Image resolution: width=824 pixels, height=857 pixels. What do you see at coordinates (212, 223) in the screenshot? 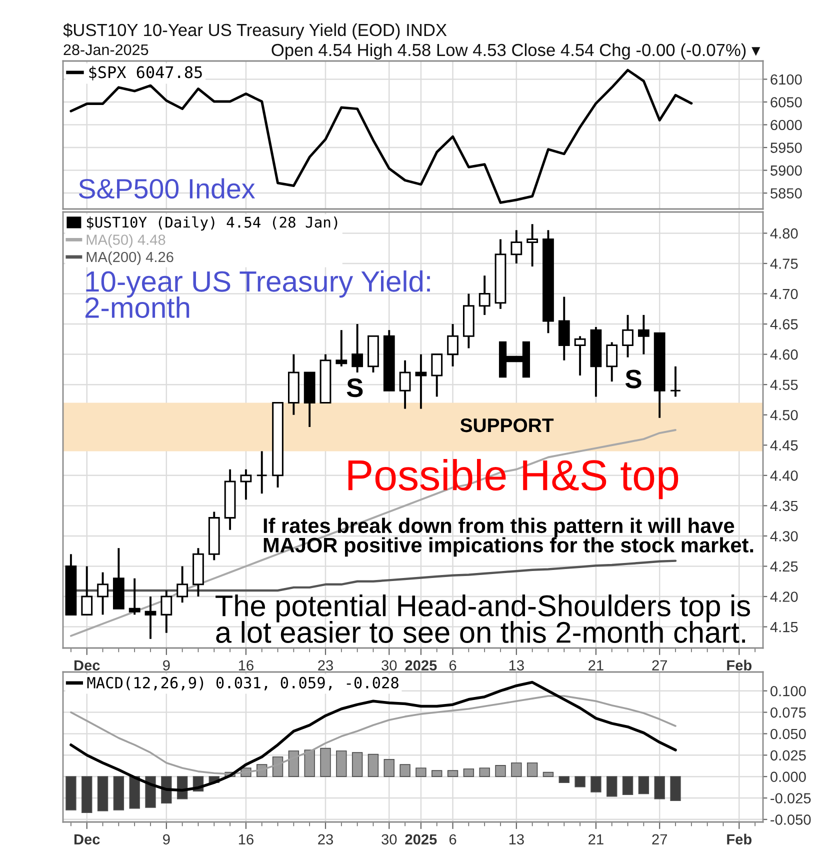
I see `legend-label: $UST10Y (Daily) 4.54 (28 Jan)` at bounding box center [212, 223].